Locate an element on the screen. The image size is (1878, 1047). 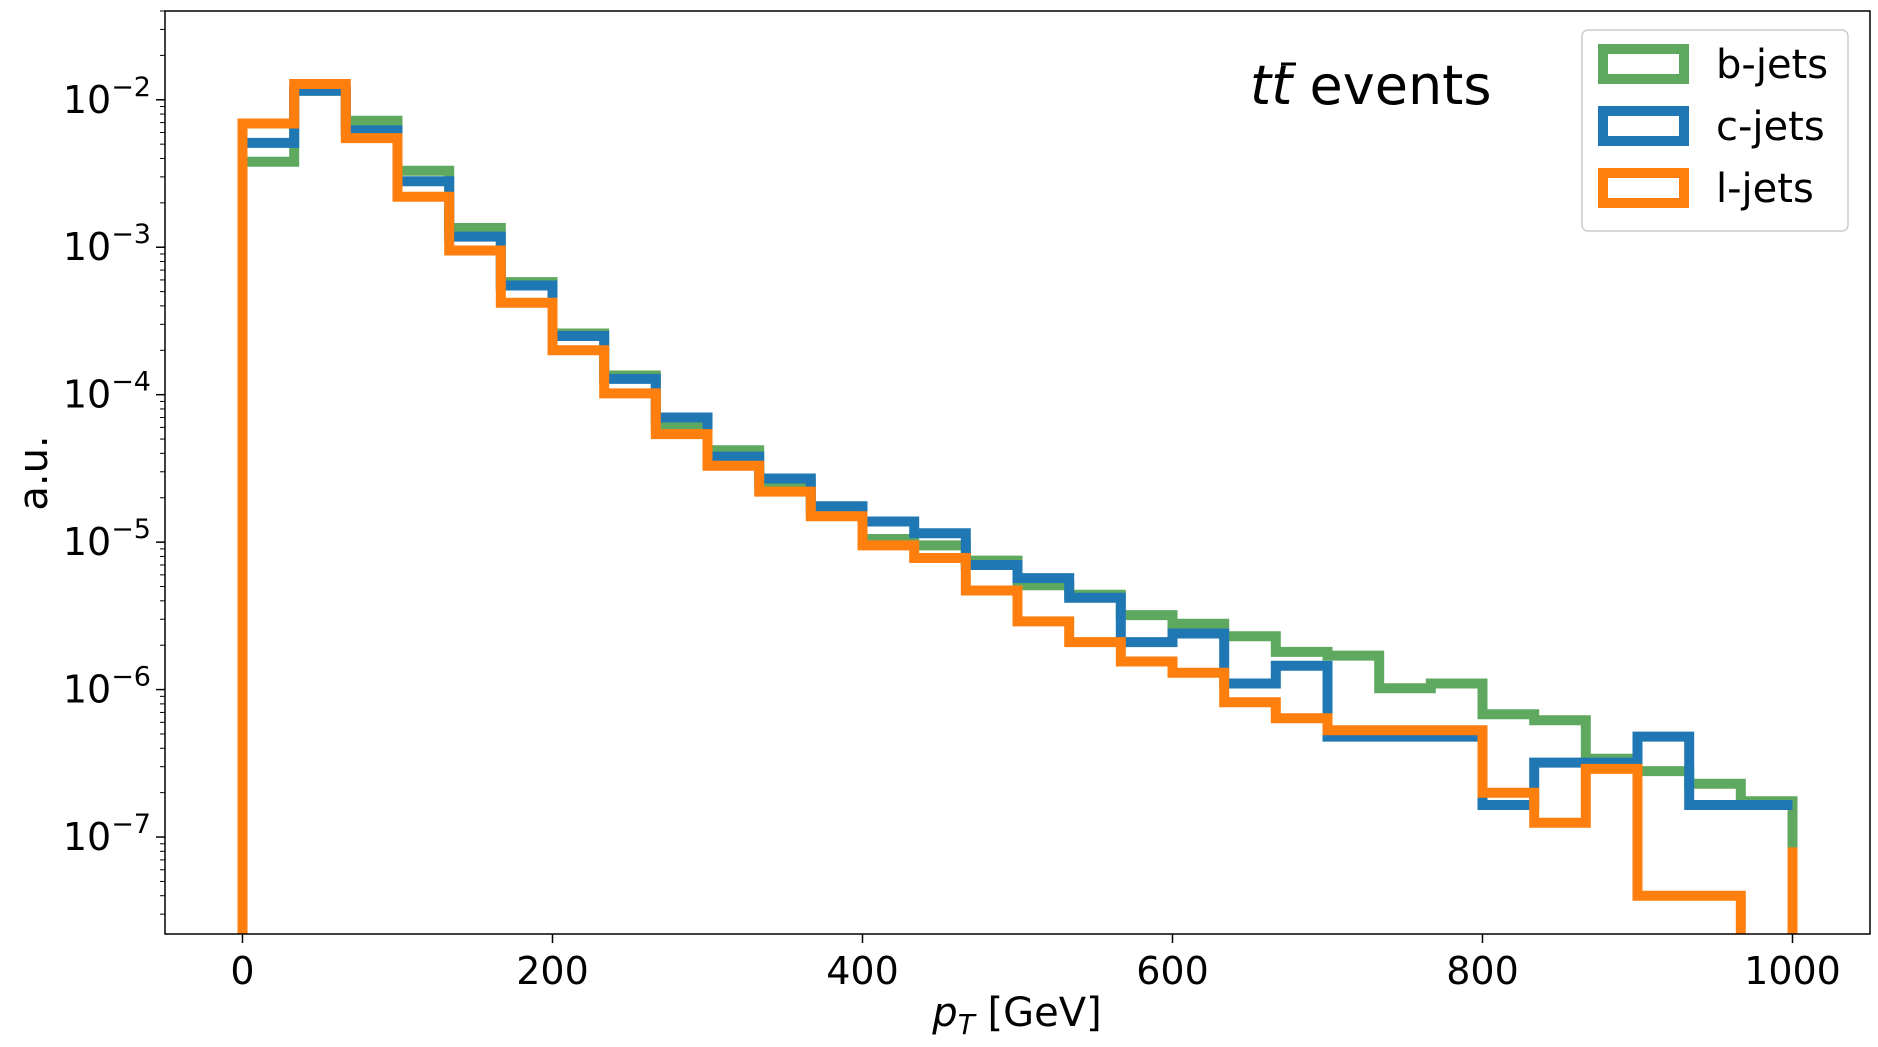
x-tick-label: 600 is located at coordinates (1172, 971).